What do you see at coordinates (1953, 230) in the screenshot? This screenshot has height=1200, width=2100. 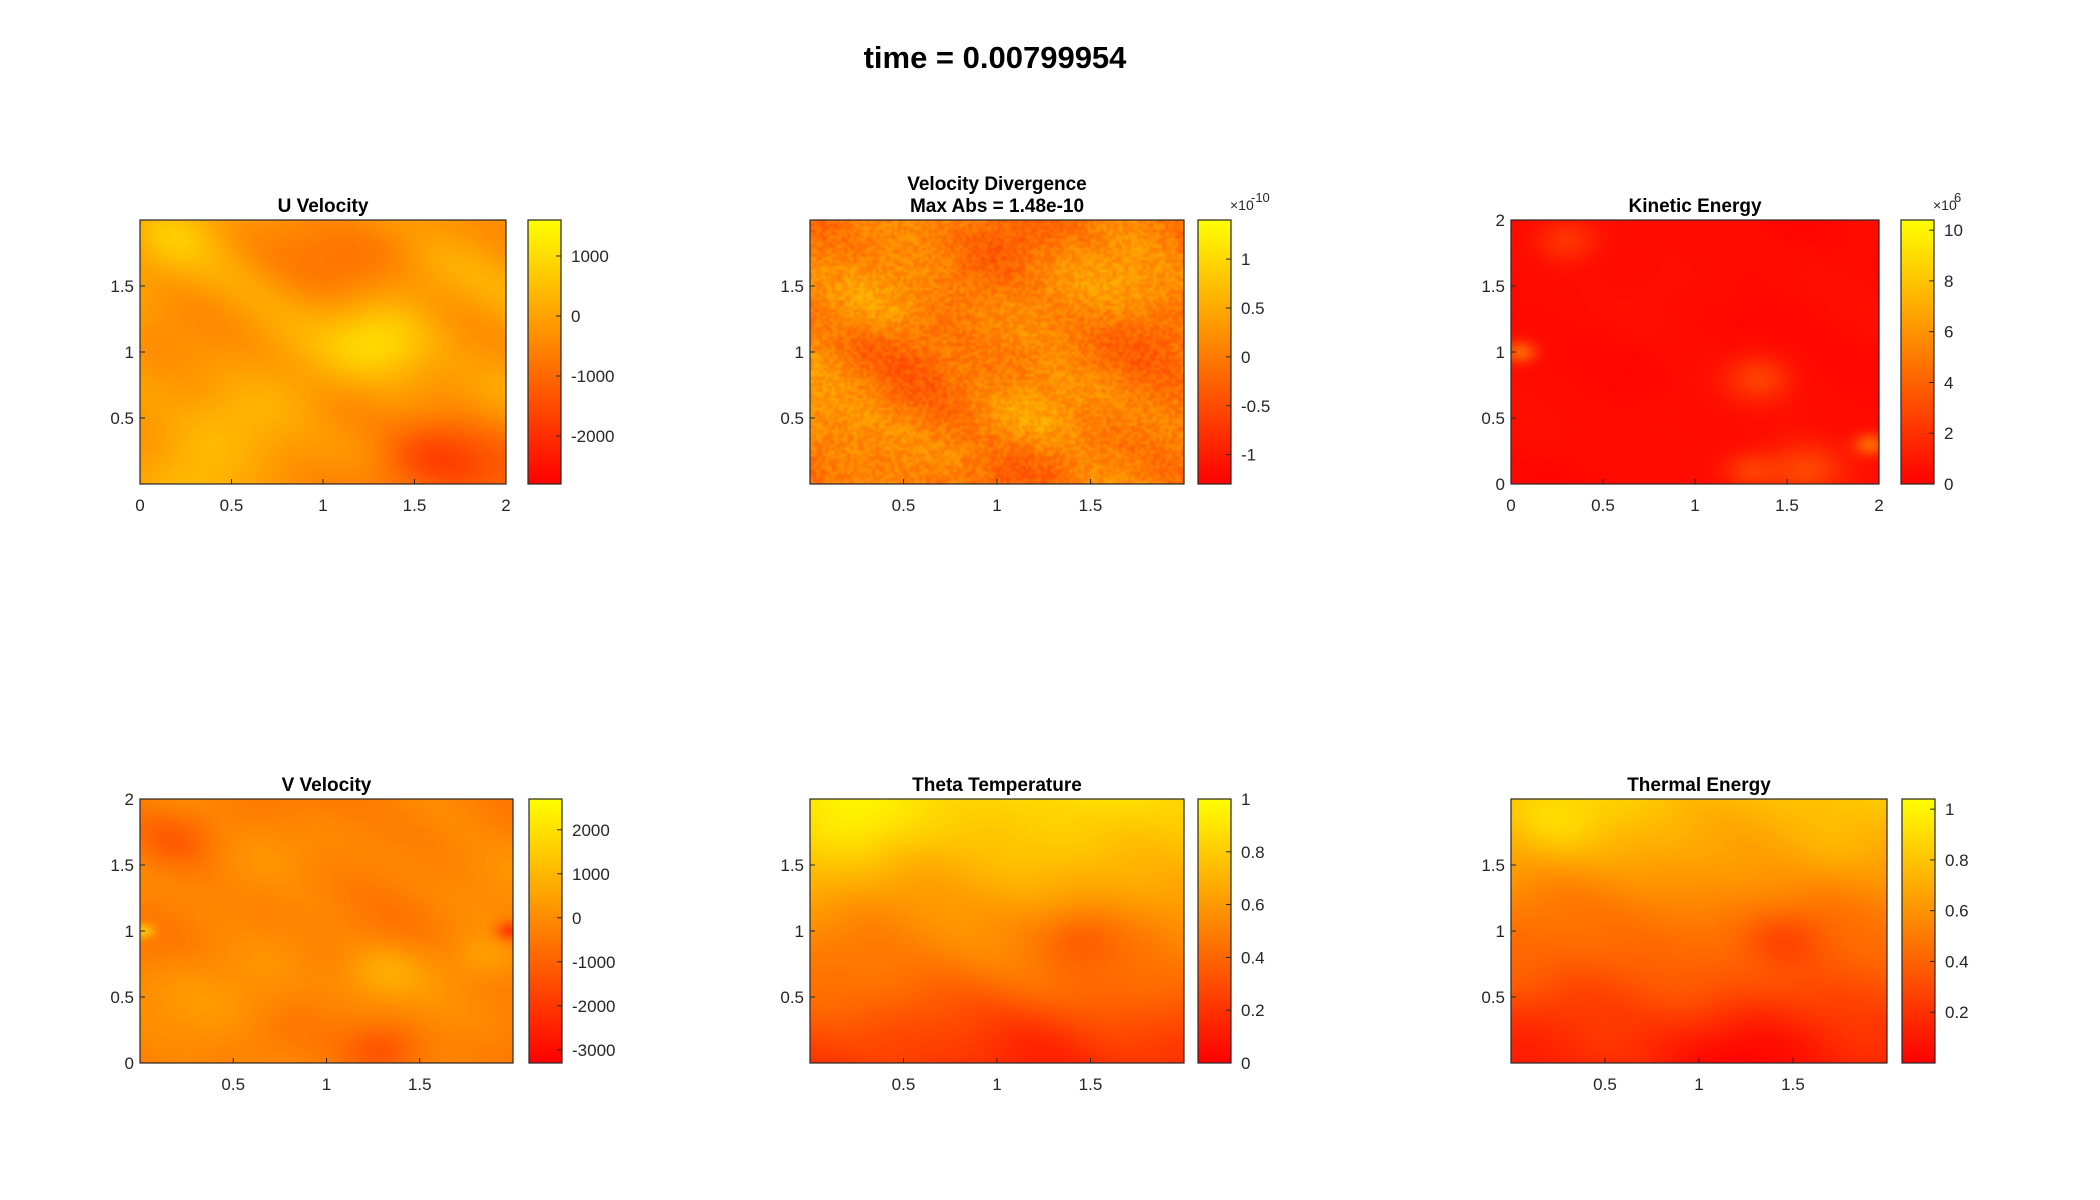 I see `colorbar-tick-label: 10` at bounding box center [1953, 230].